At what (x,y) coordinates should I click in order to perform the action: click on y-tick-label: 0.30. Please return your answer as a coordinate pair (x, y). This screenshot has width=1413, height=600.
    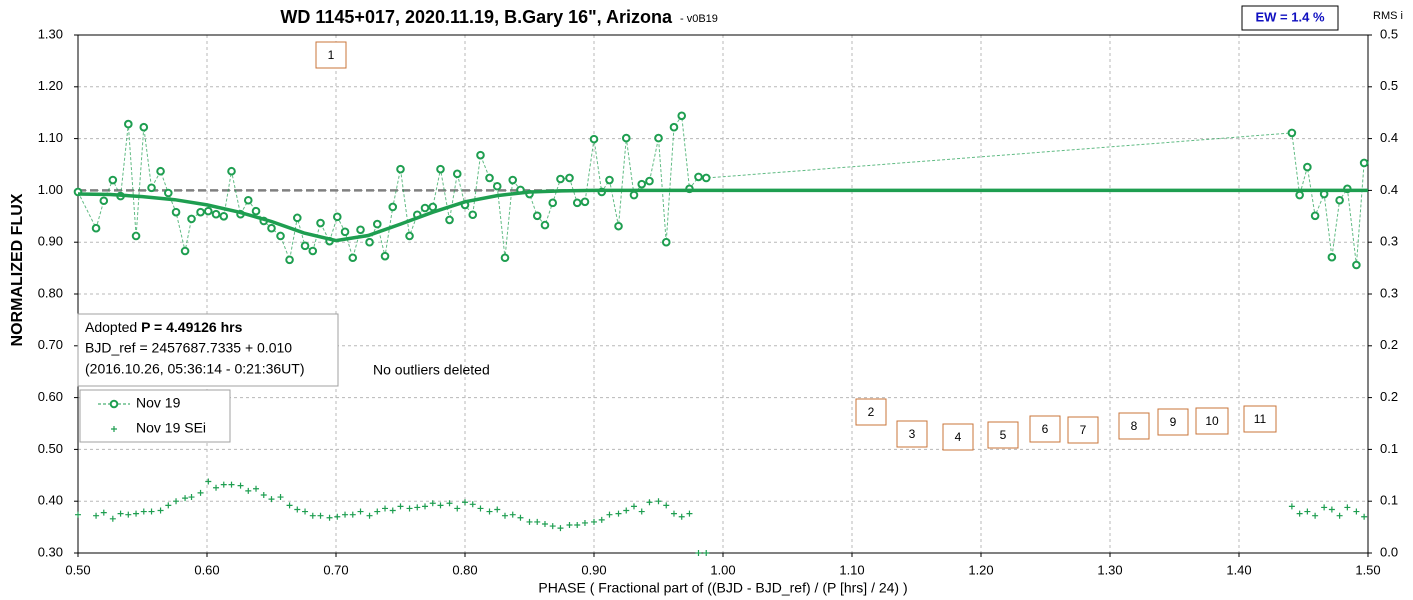
    Looking at the image, I should click on (50, 551).